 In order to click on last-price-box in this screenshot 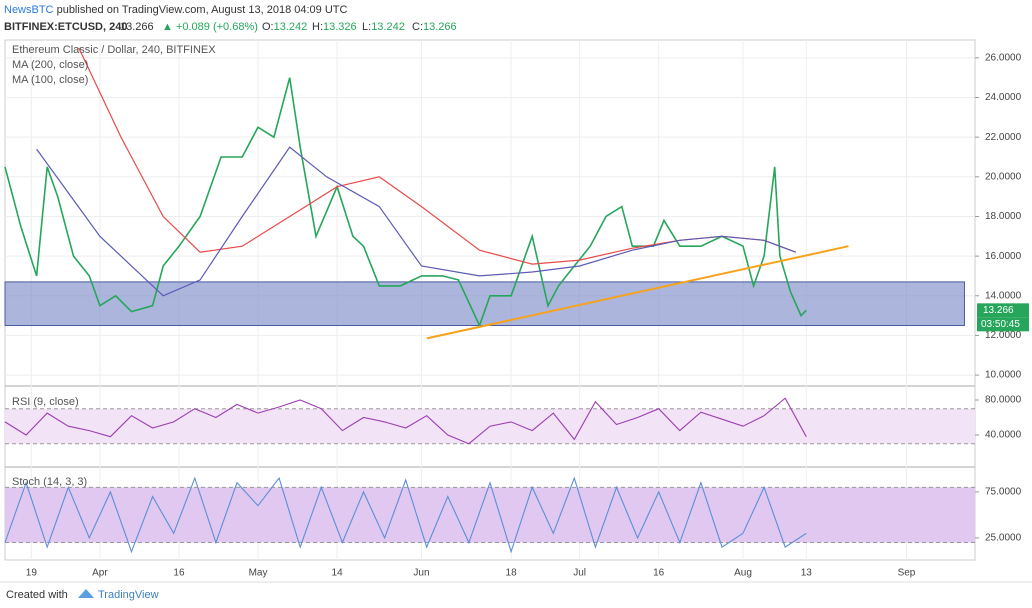, I will do `click(1003, 310)`.